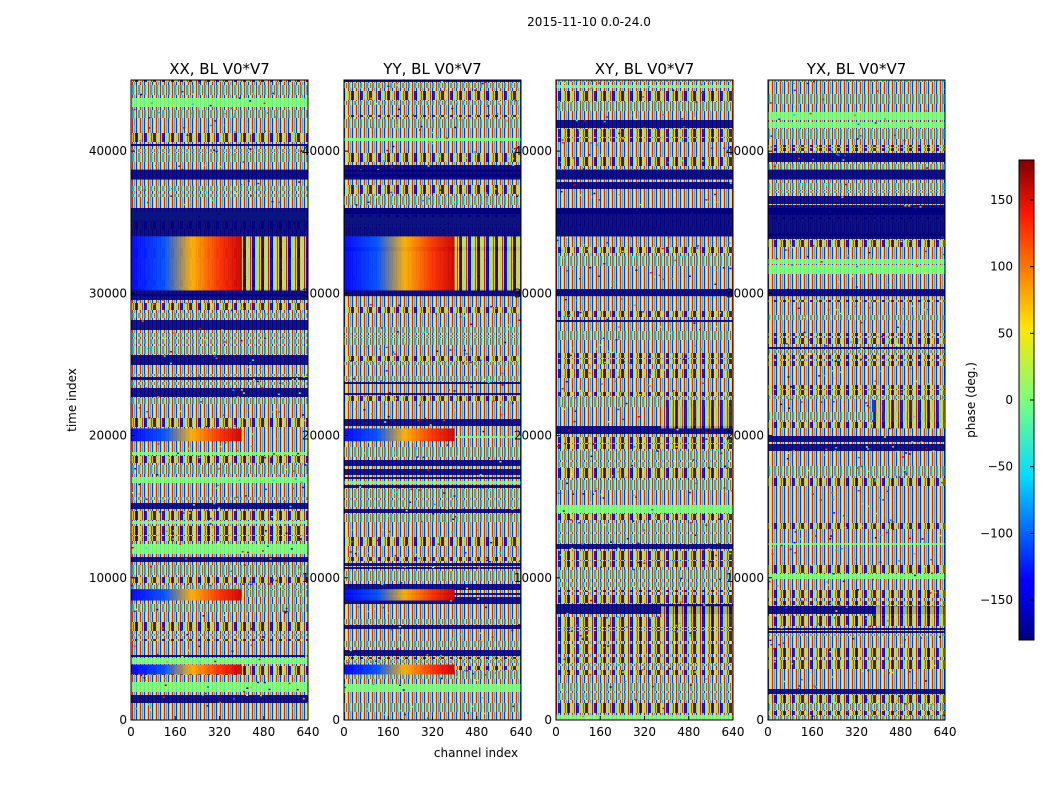 This screenshot has height=800, width=1050. I want to click on colorbar-label: phase (deg.), so click(971, 400).